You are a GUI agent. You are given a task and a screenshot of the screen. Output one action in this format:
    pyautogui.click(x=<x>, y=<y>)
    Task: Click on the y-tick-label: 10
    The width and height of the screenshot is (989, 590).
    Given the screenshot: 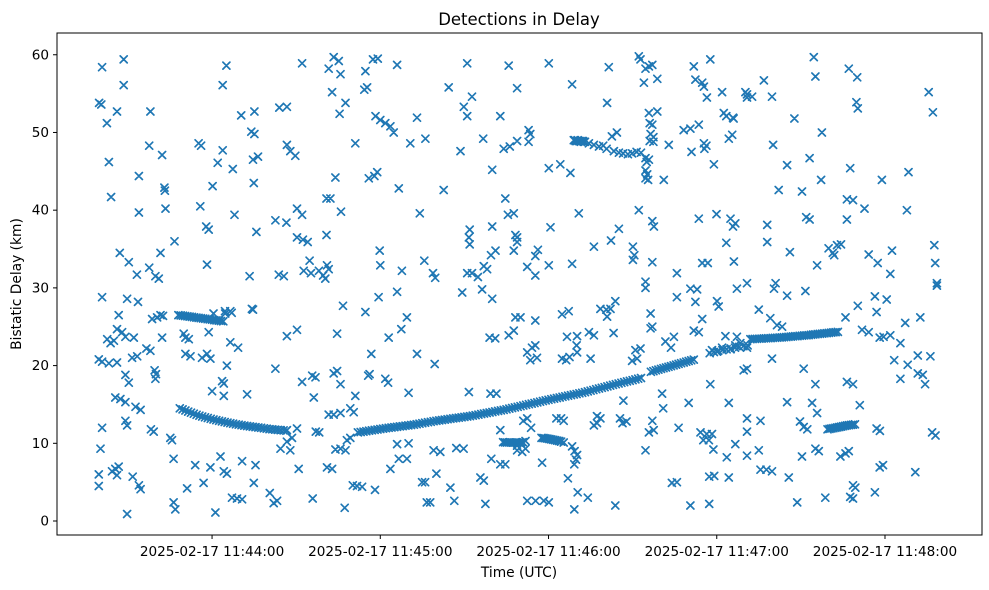 What is the action you would take?
    pyautogui.click(x=40, y=444)
    